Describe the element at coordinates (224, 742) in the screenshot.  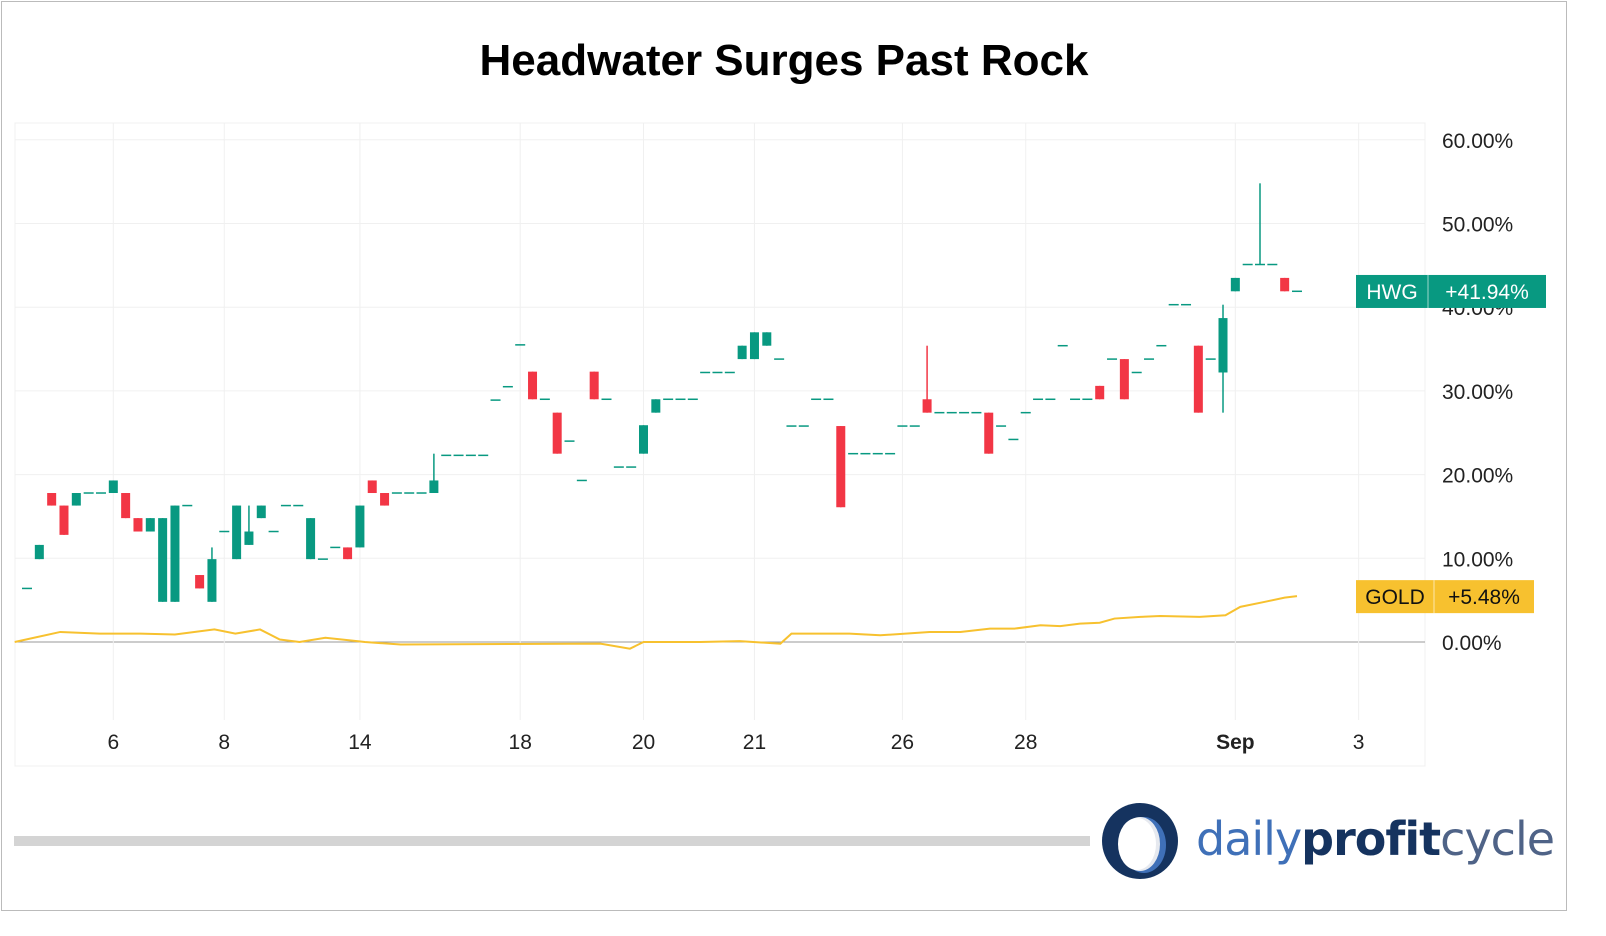
I see `x-tick-label: 8` at that location.